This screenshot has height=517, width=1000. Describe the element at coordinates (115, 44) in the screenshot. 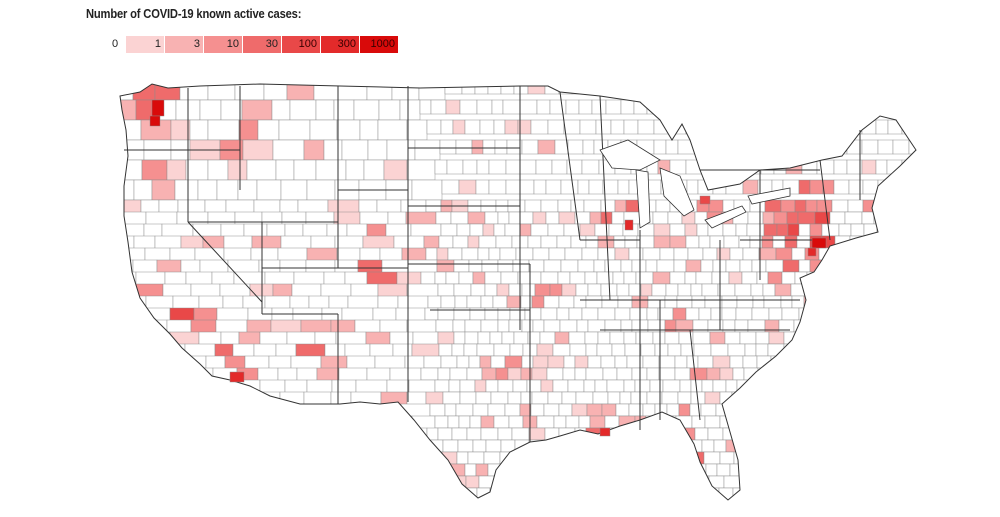

I see `legend-label-zero: 0` at that location.